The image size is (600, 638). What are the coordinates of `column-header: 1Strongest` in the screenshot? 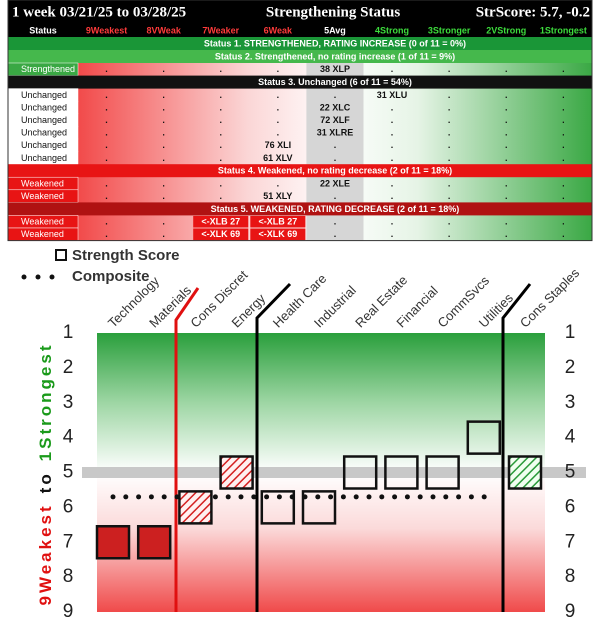 It's located at (563, 30).